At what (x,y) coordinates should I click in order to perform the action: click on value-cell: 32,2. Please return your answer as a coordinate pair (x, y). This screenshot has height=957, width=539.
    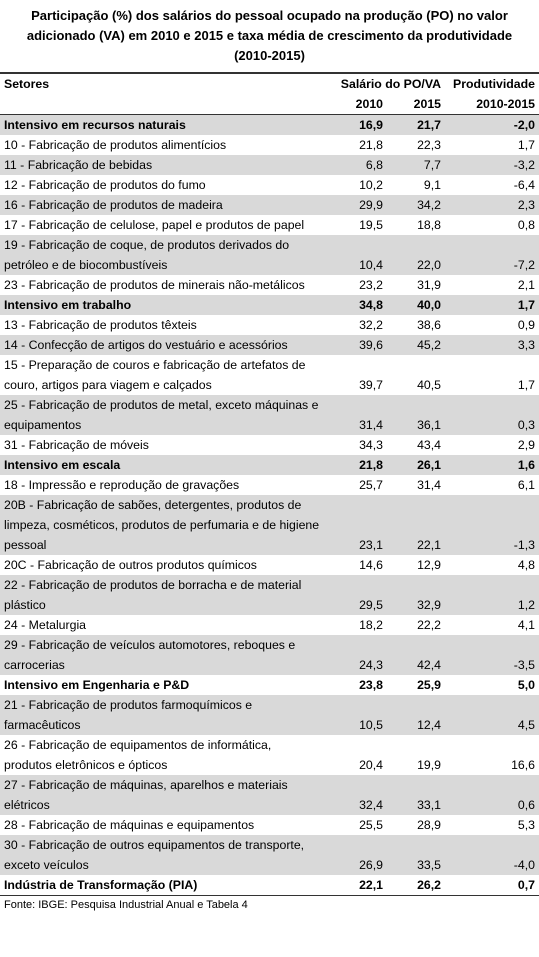
    Looking at the image, I should click on (371, 325).